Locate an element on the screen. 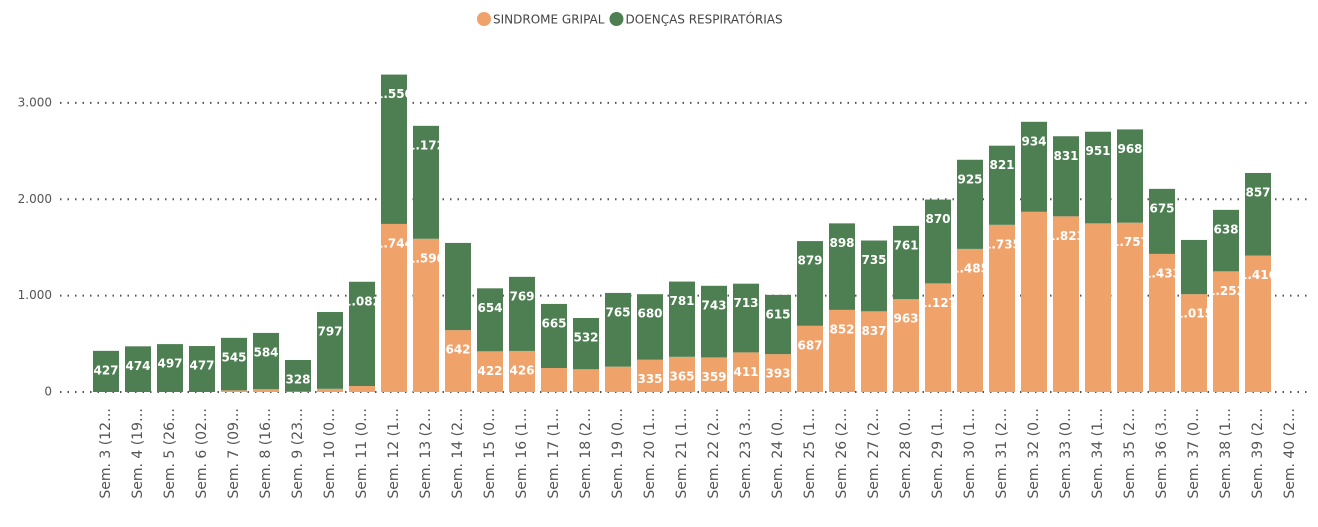  data-label: 735 is located at coordinates (873, 260).